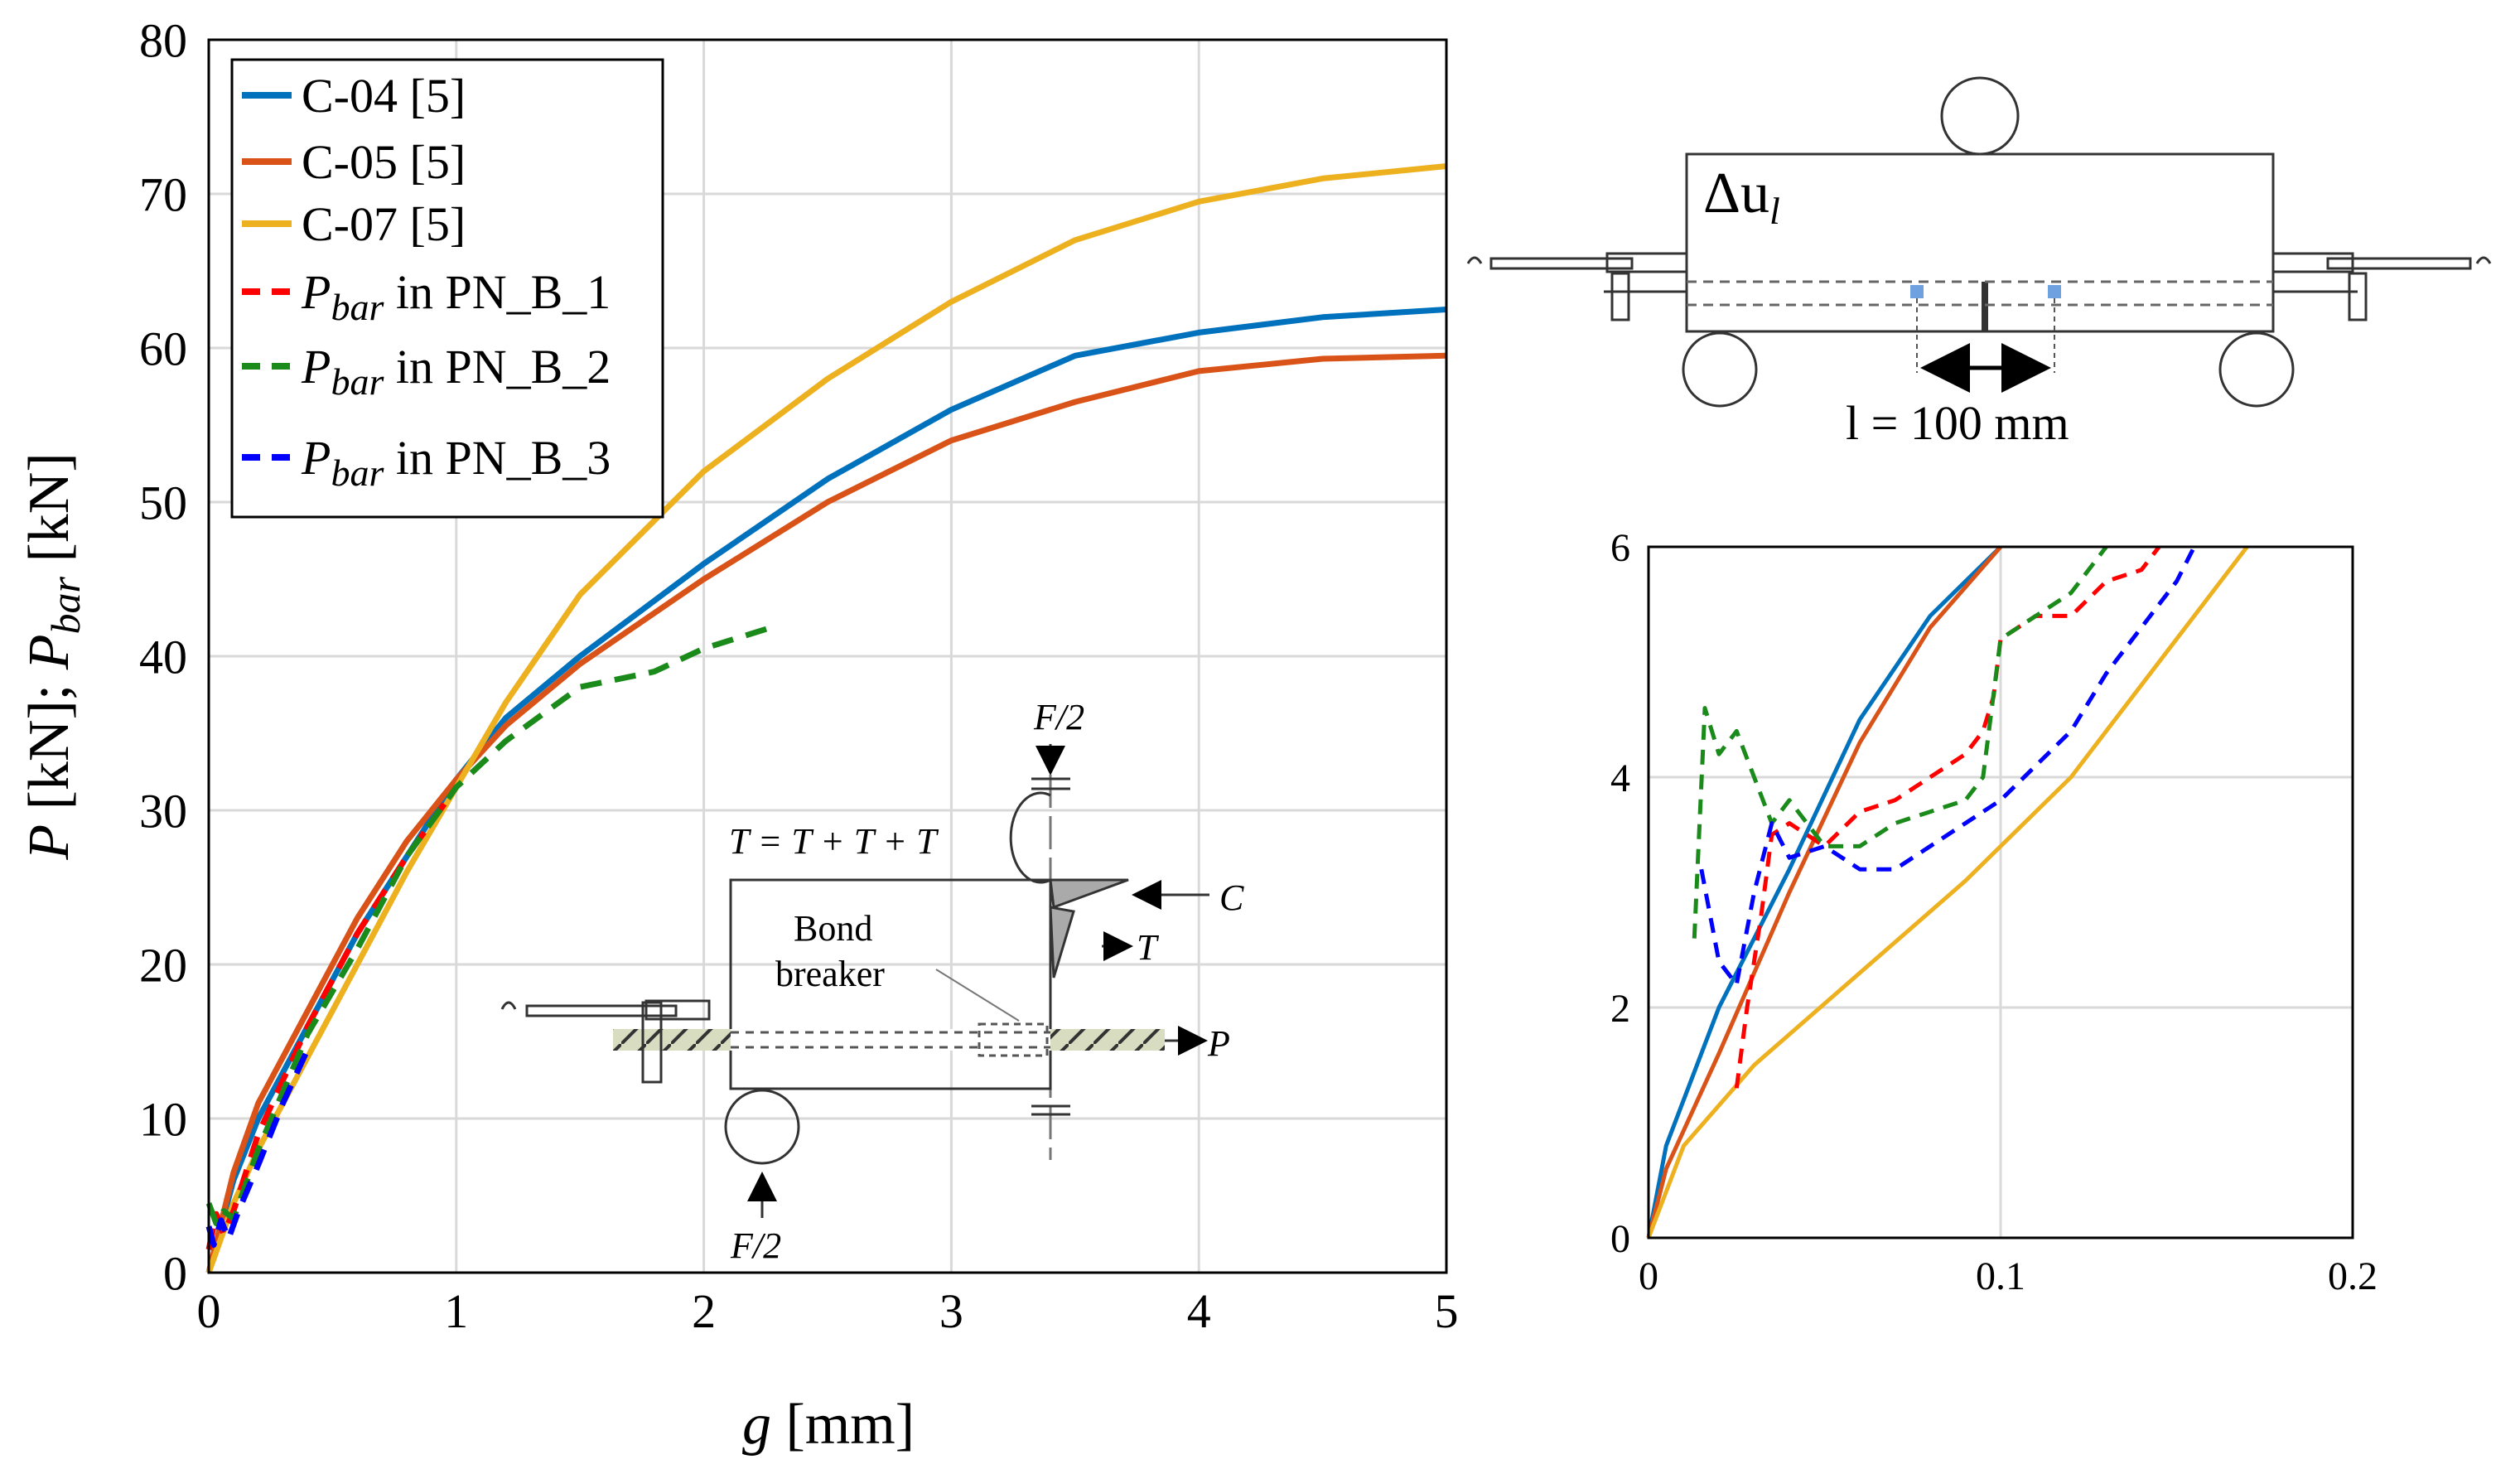 This screenshot has width=2520, height=1469. What do you see at coordinates (762, 1127) in the screenshot?
I see `support-roller-bottom` at bounding box center [762, 1127].